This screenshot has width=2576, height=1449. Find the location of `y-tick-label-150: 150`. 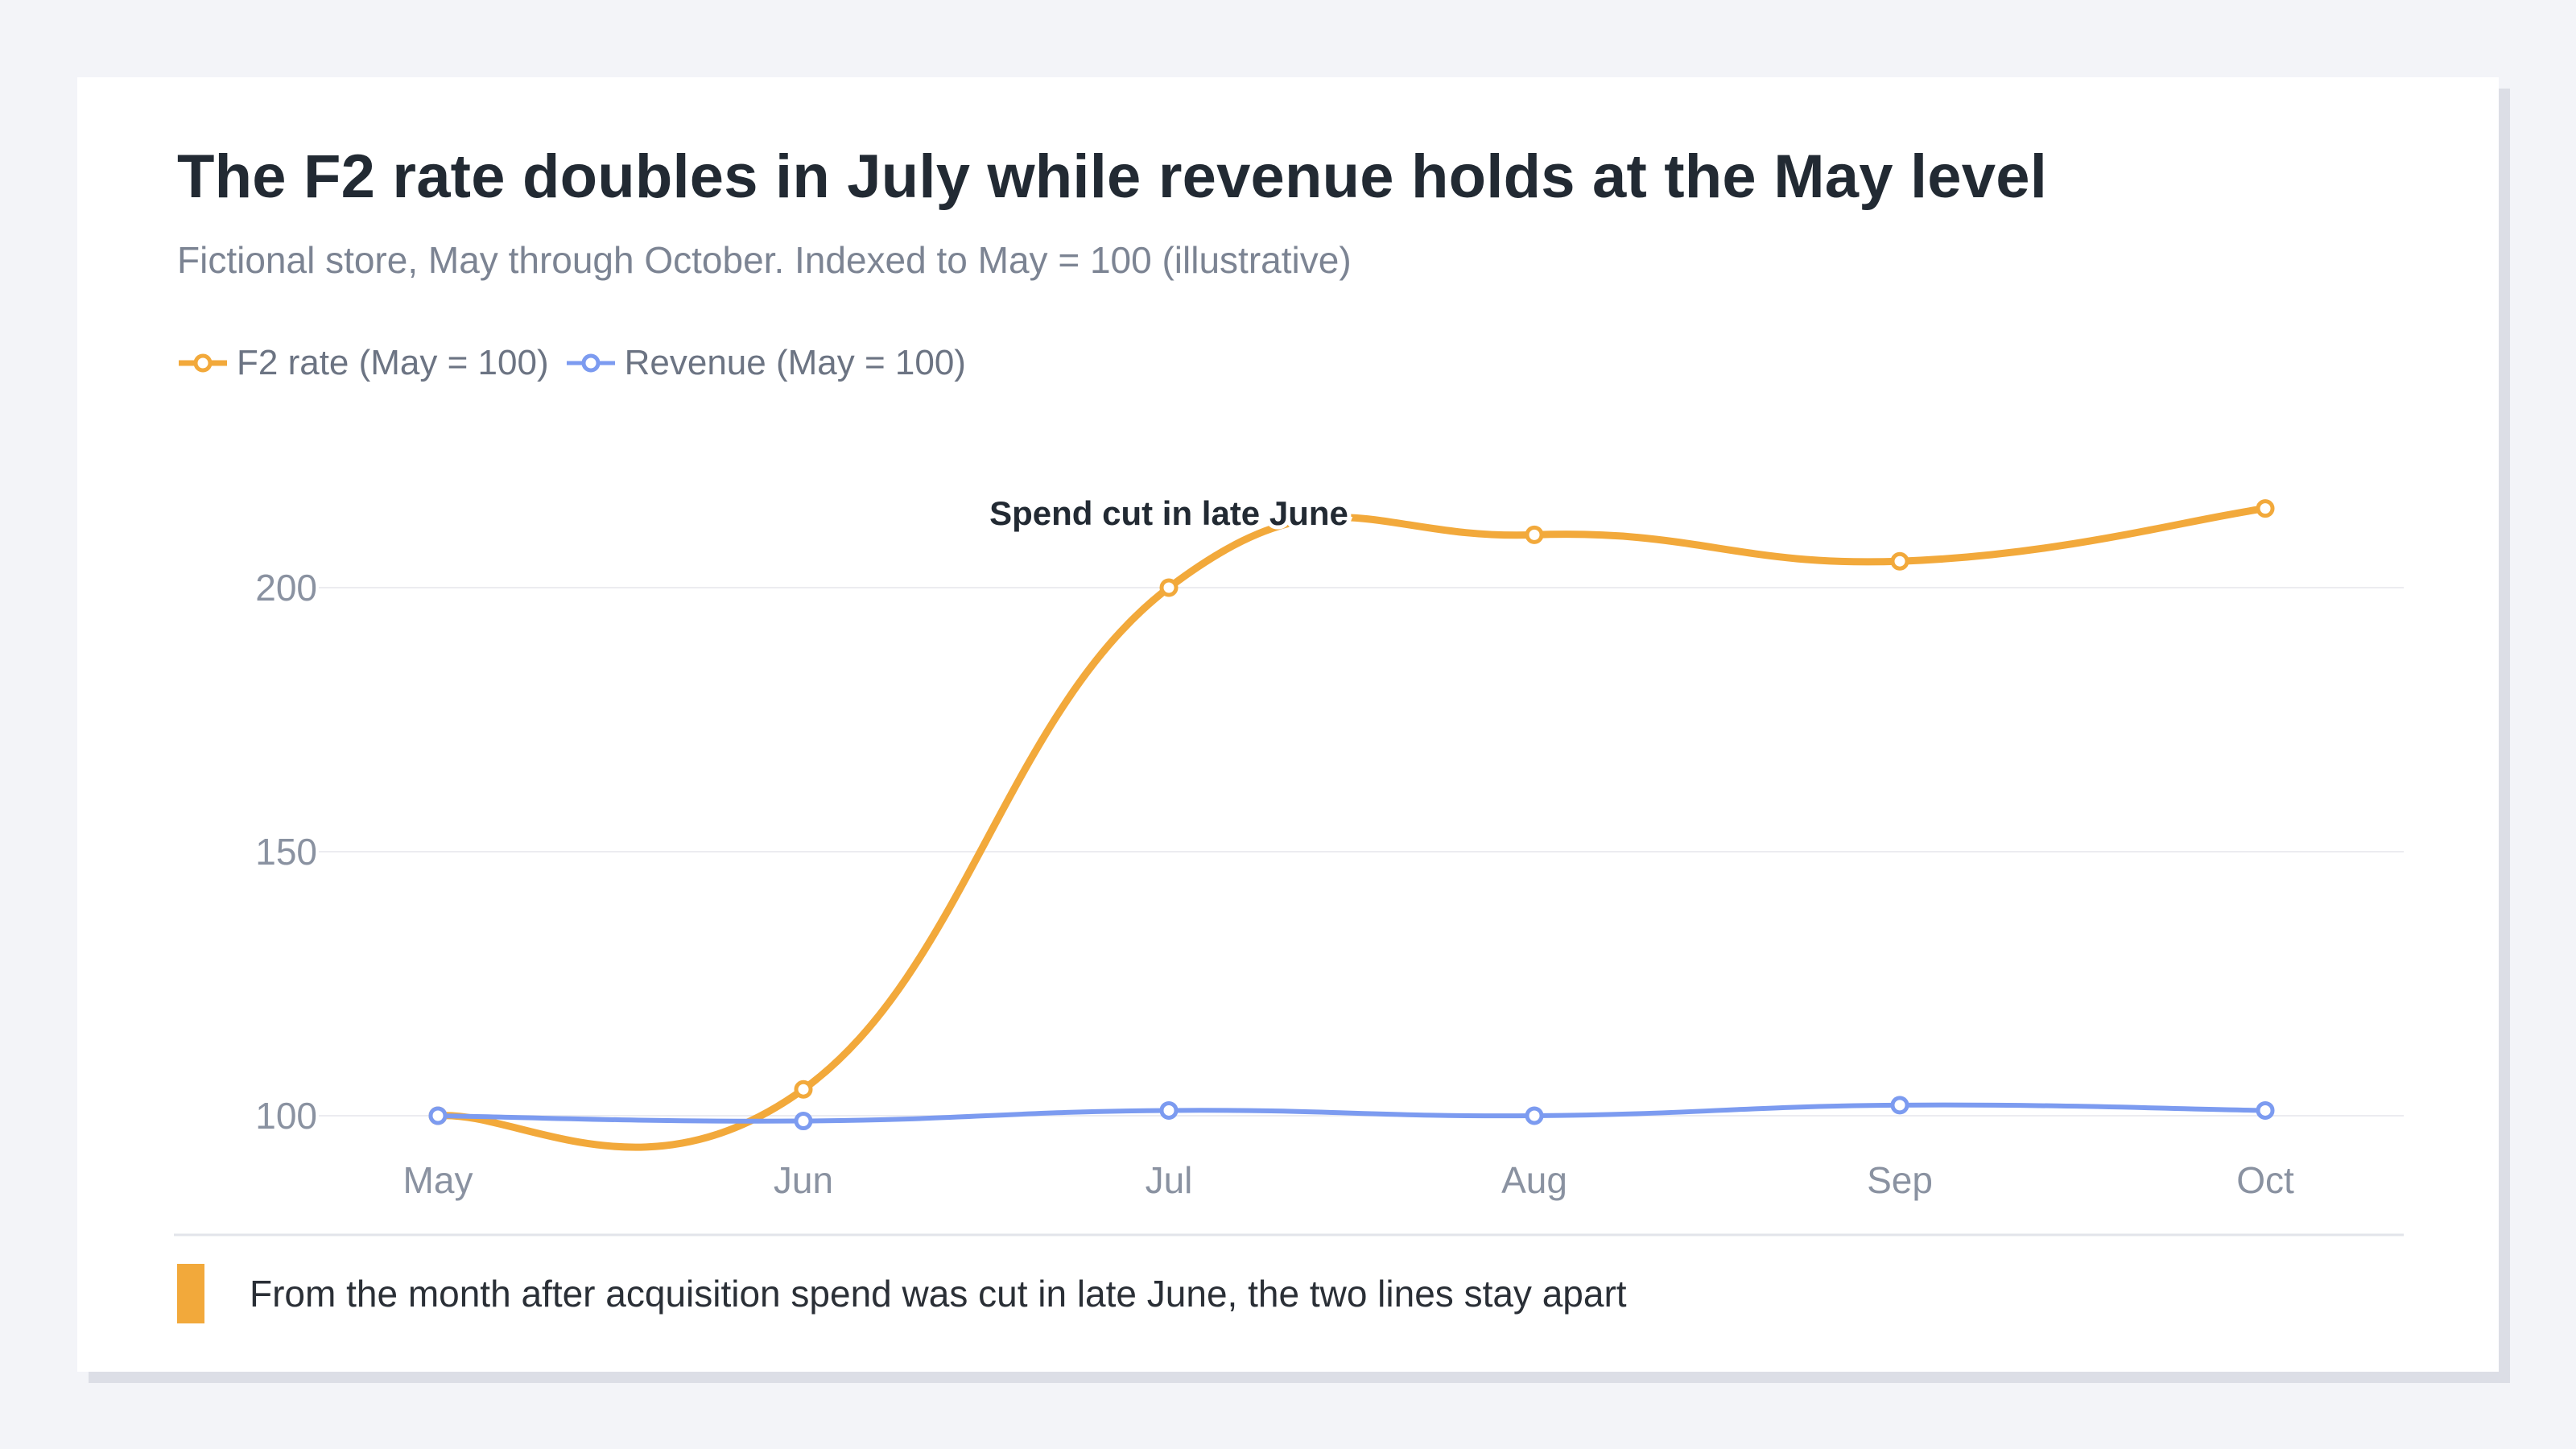

y-tick-label-150: 150 is located at coordinates (286, 852).